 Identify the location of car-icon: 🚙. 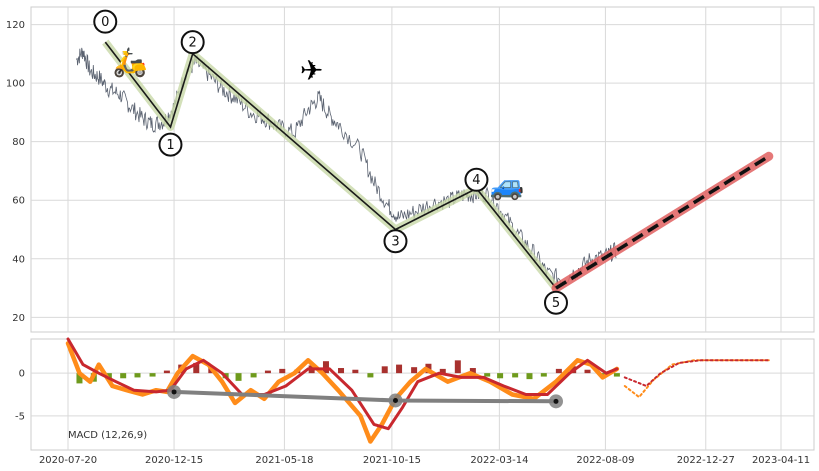
(507, 184).